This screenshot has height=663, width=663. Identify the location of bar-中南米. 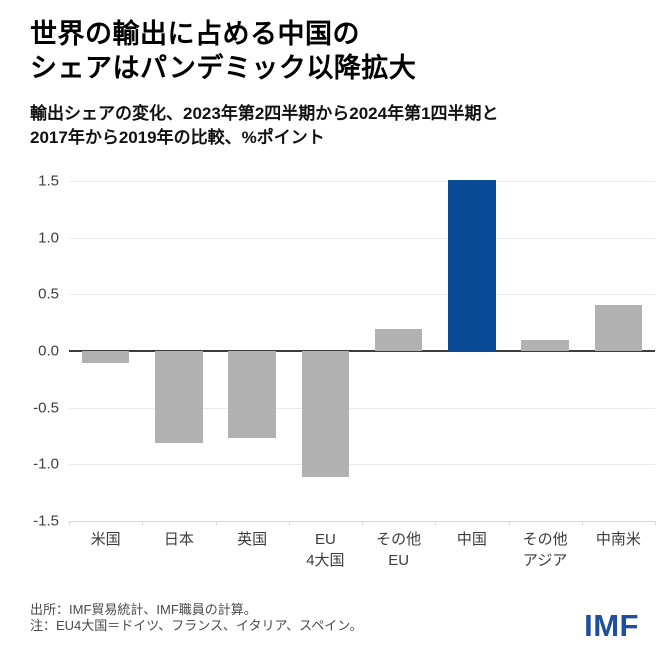
(618, 327).